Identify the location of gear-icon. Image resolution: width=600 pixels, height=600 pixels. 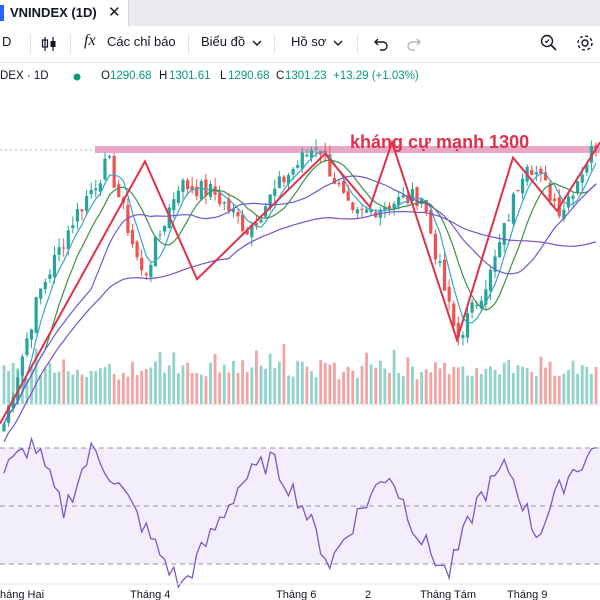
(585, 43).